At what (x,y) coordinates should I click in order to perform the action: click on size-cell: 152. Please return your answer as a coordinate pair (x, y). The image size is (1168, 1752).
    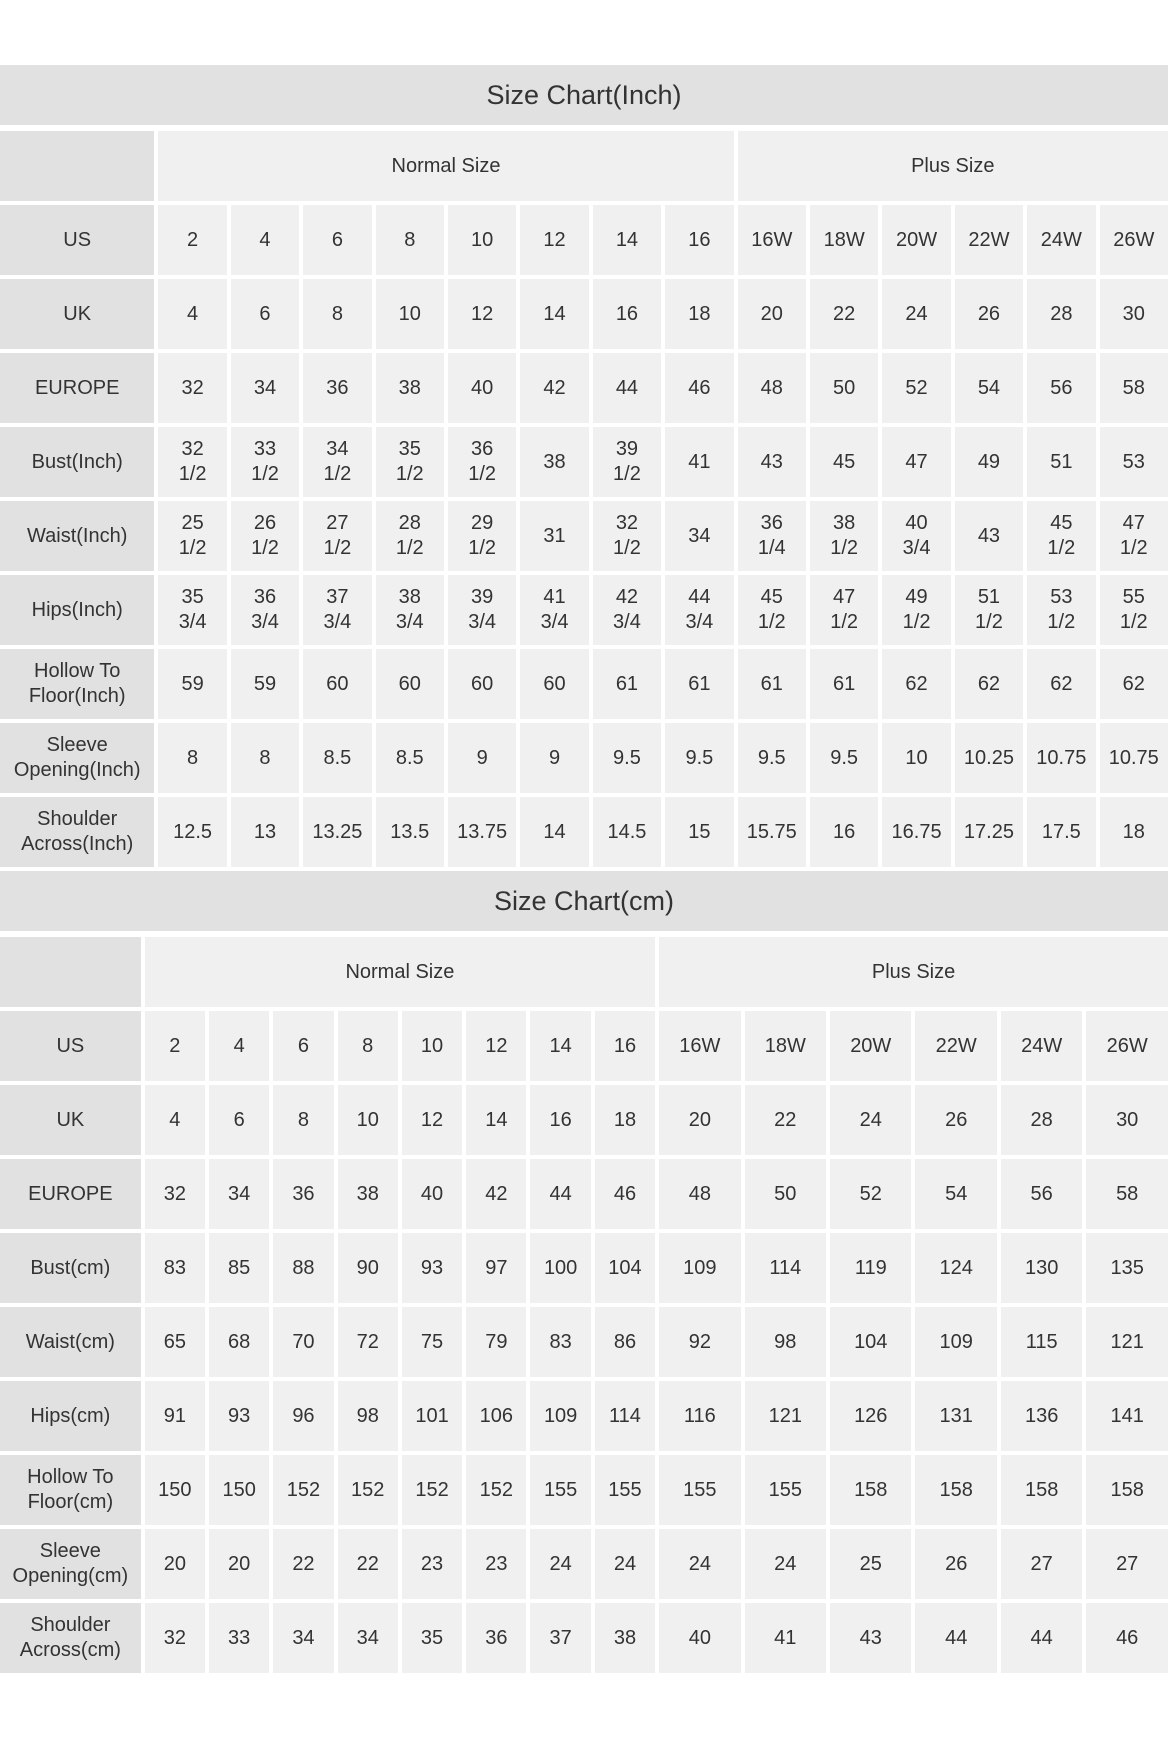
    Looking at the image, I should click on (496, 1490).